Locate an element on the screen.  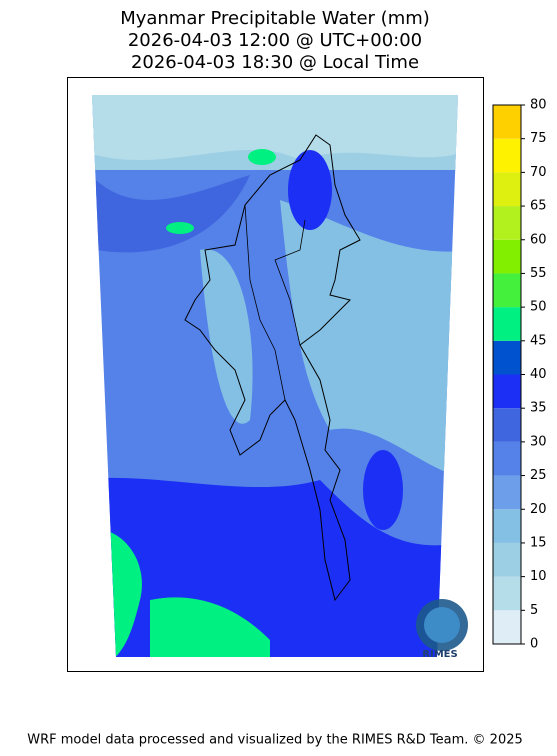
colorbar-tick-label: 25 is located at coordinates (538, 475).